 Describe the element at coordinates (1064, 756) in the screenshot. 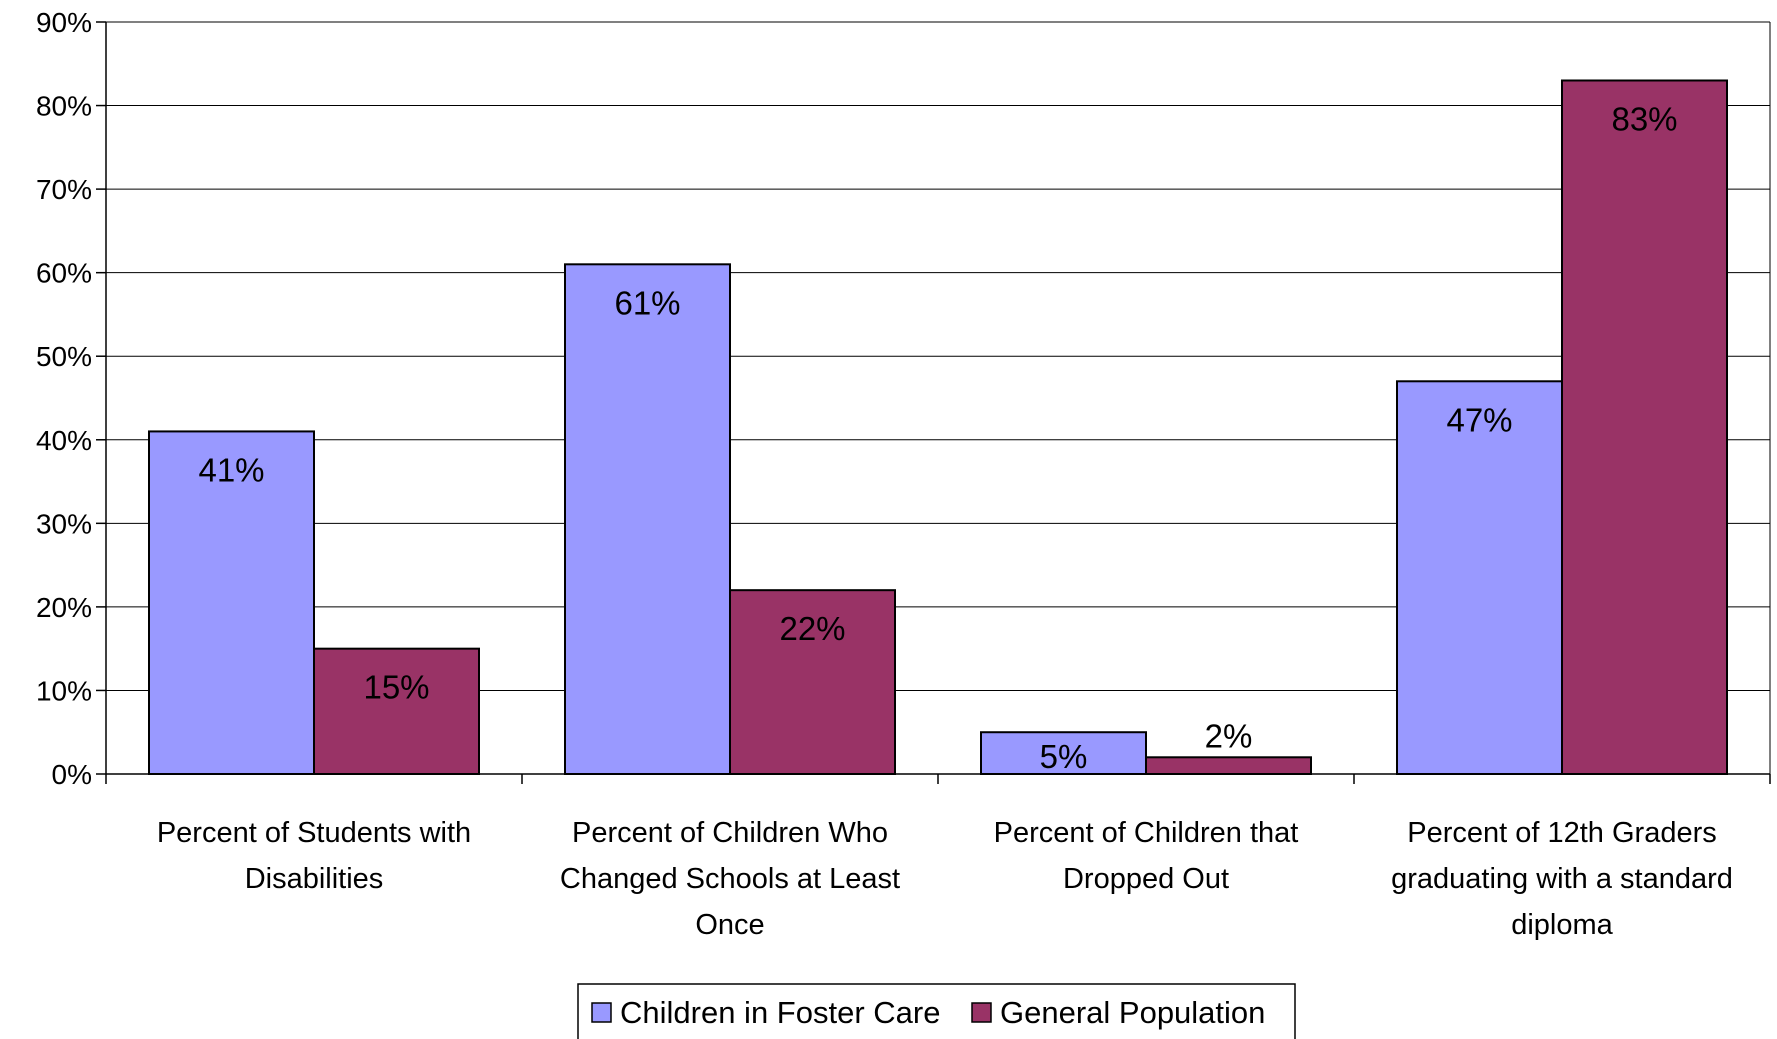

I see `data-label: 5%` at that location.